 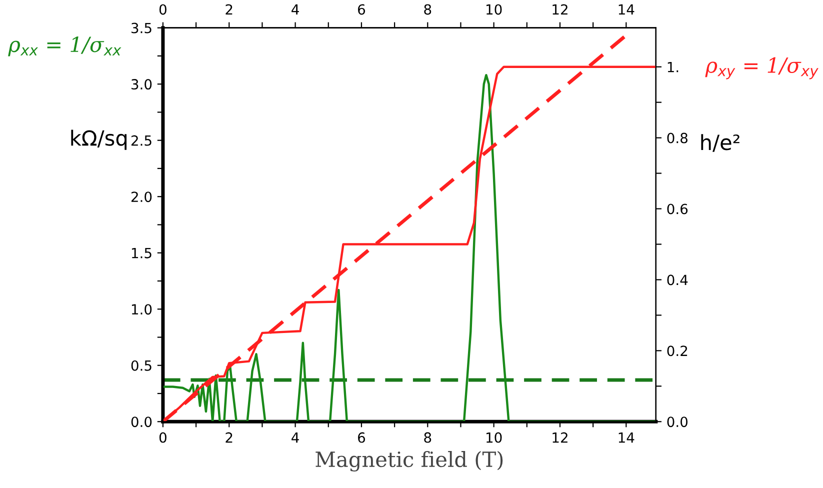 I want to click on y2-tick-label: 0.2, so click(x=677, y=351).